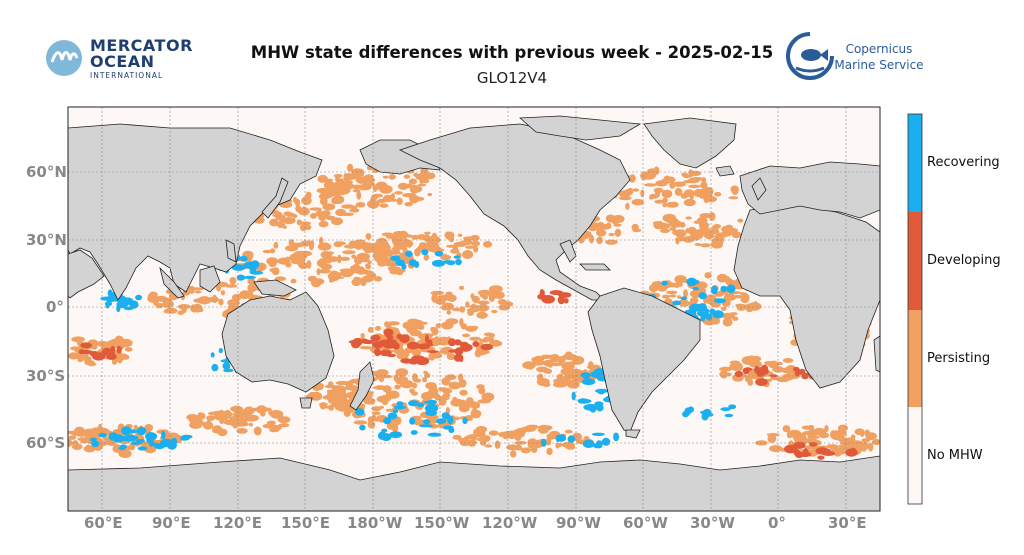 Image resolution: width=1024 pixels, height=555 pixels. What do you see at coordinates (955, 455) in the screenshot?
I see `legend-no-mhw: No MHW` at bounding box center [955, 455].